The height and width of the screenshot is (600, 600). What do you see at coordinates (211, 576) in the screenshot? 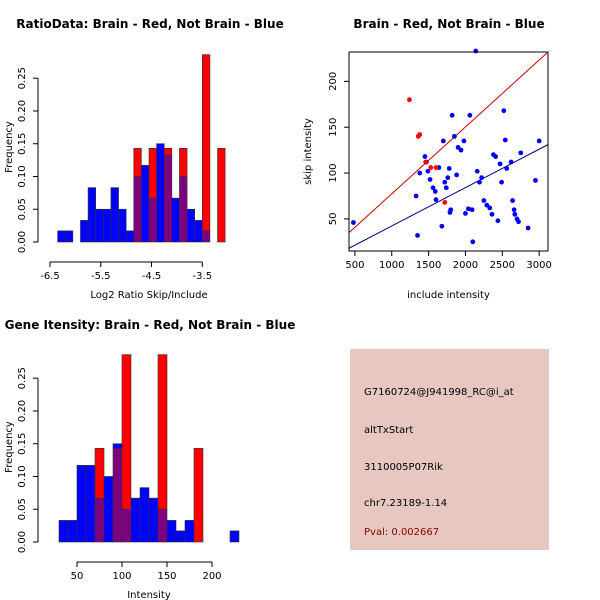
I see `x-tick-label: 200` at bounding box center [211, 576].